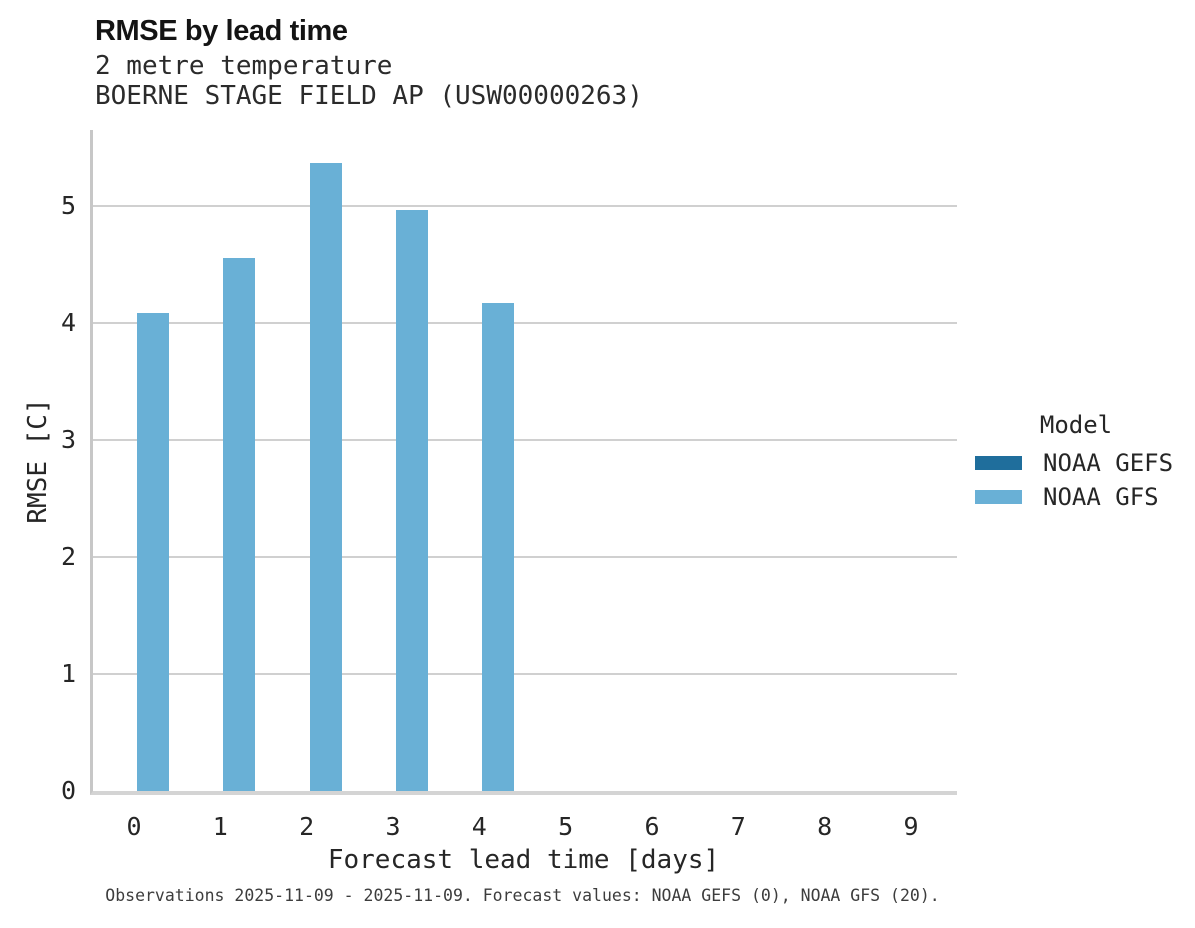 Image resolution: width=1195 pixels, height=928 pixels. I want to click on legend-label: NOAA GEFS, so click(1108, 463).